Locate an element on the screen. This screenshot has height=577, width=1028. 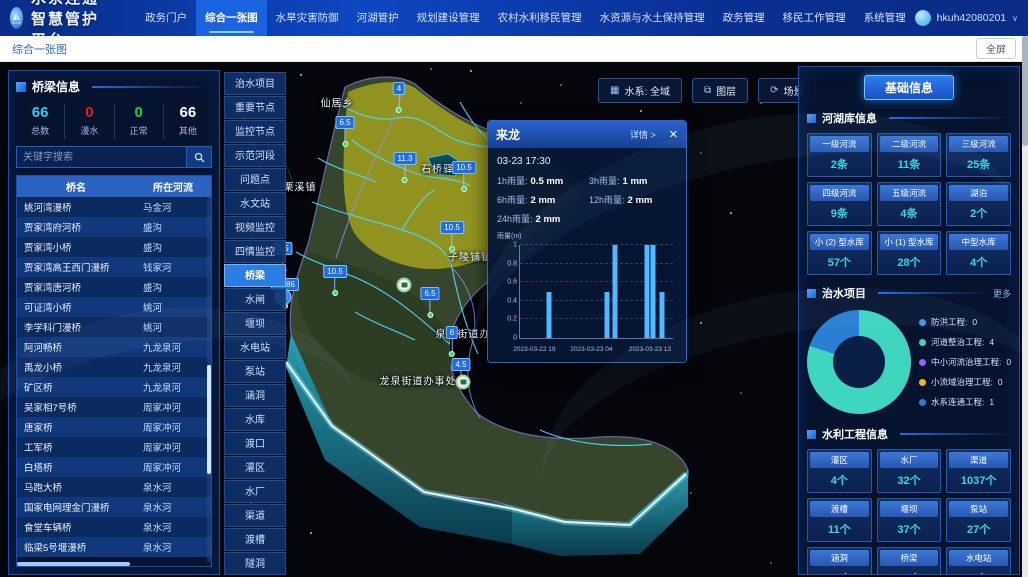
table-row: 阿河畅桥 九龙泉河 is located at coordinates (114, 347).